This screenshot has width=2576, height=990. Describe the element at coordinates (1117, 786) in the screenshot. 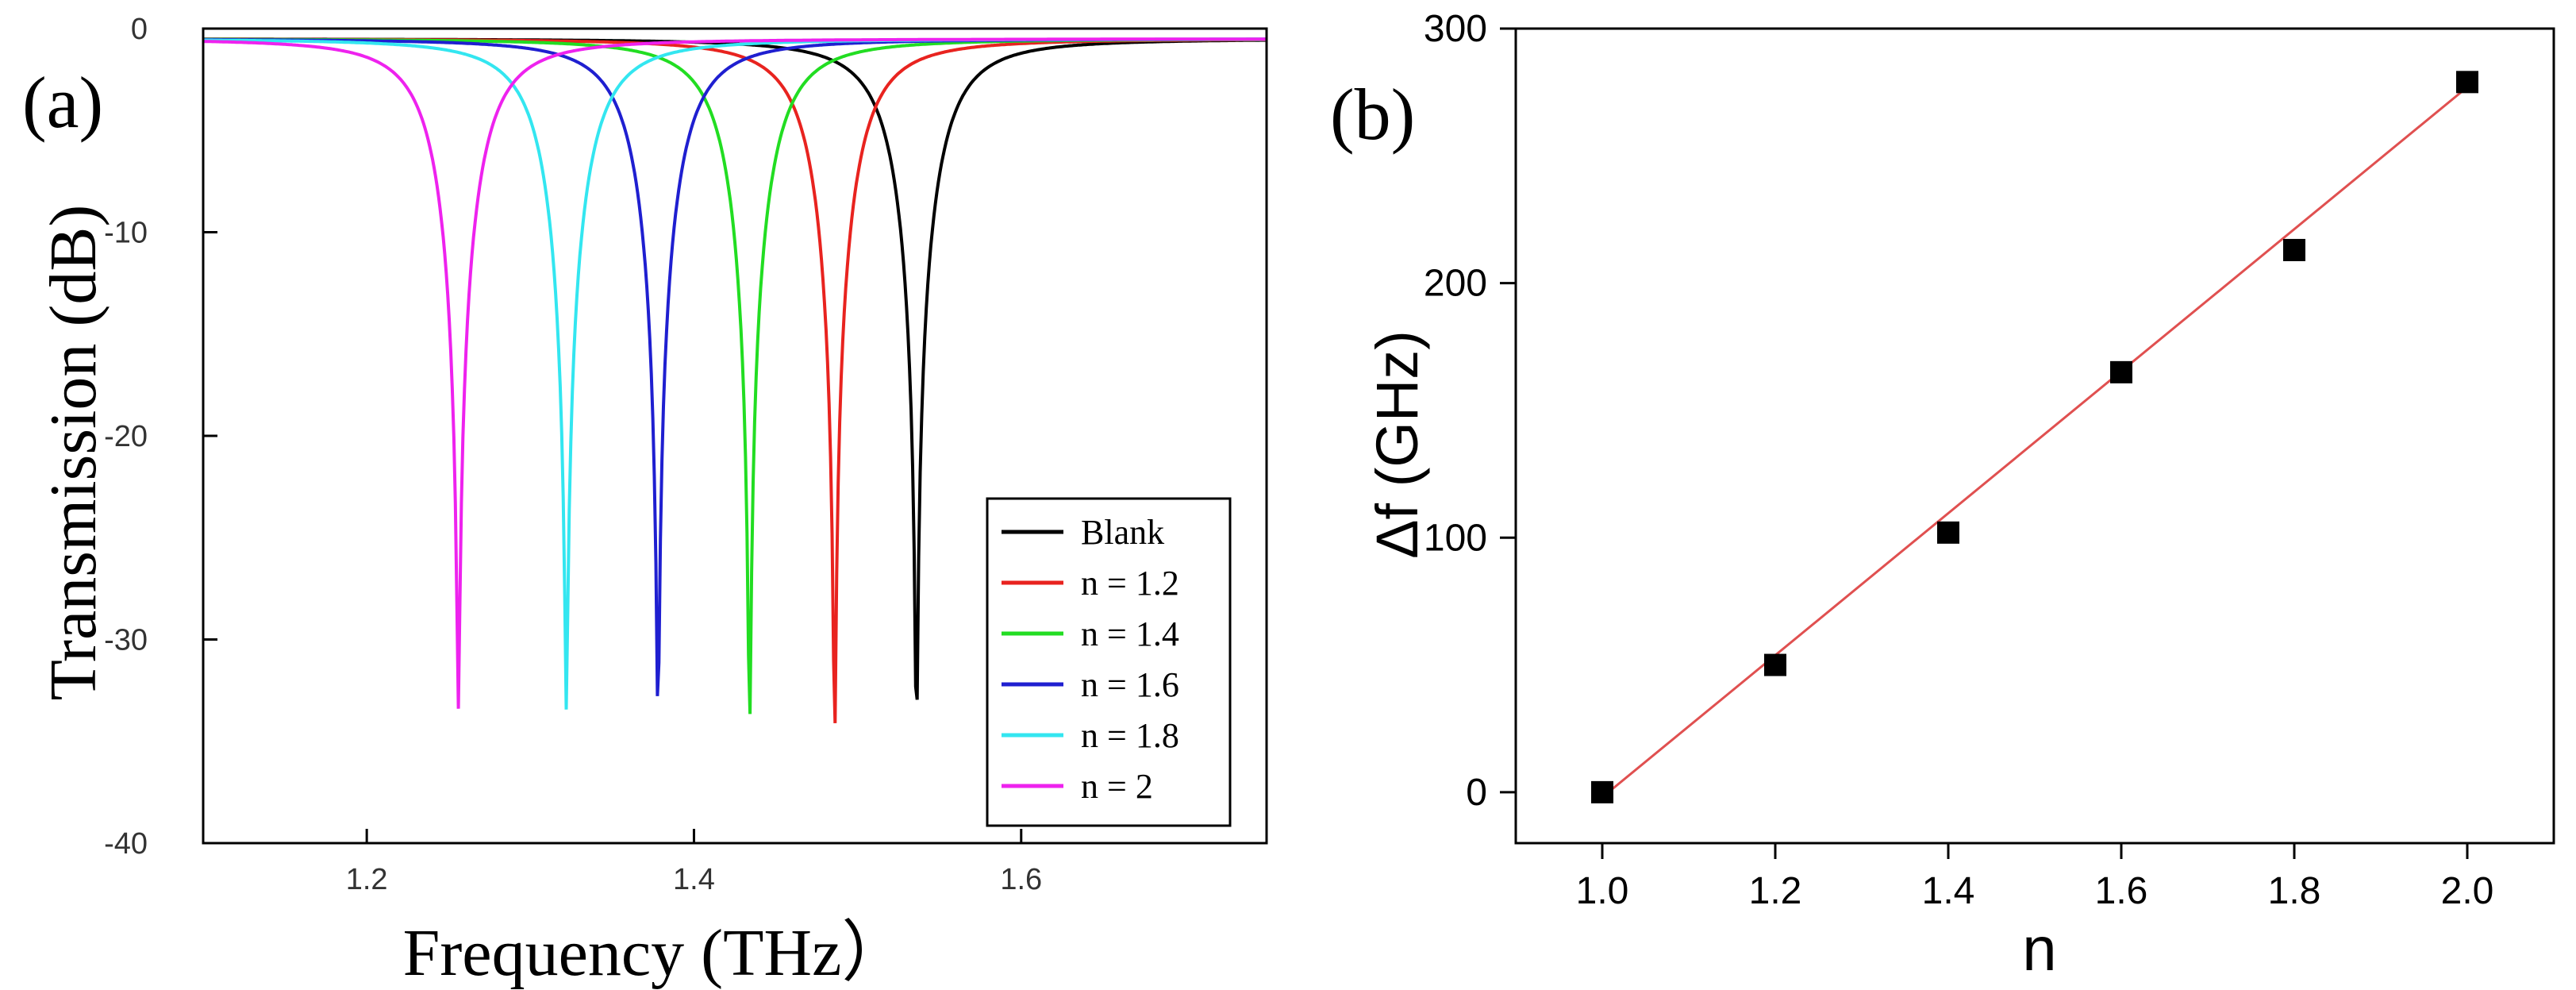

I see `legend-entry-label: n = 2` at that location.